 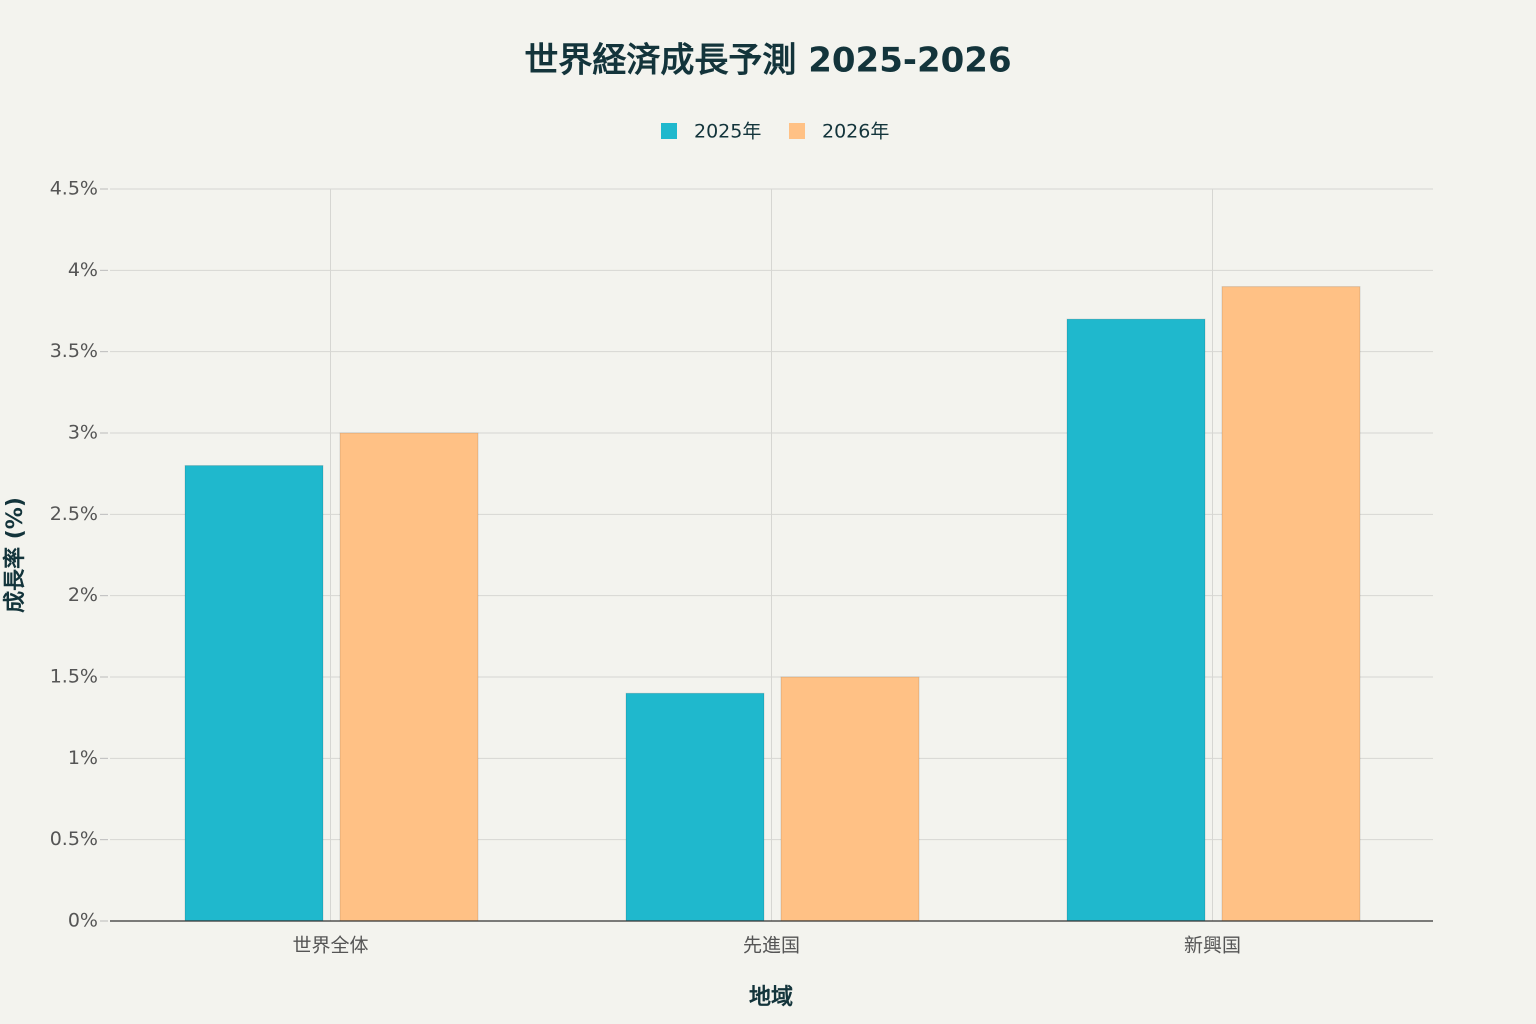 I want to click on y-tick-label: 2%, so click(x=83, y=595).